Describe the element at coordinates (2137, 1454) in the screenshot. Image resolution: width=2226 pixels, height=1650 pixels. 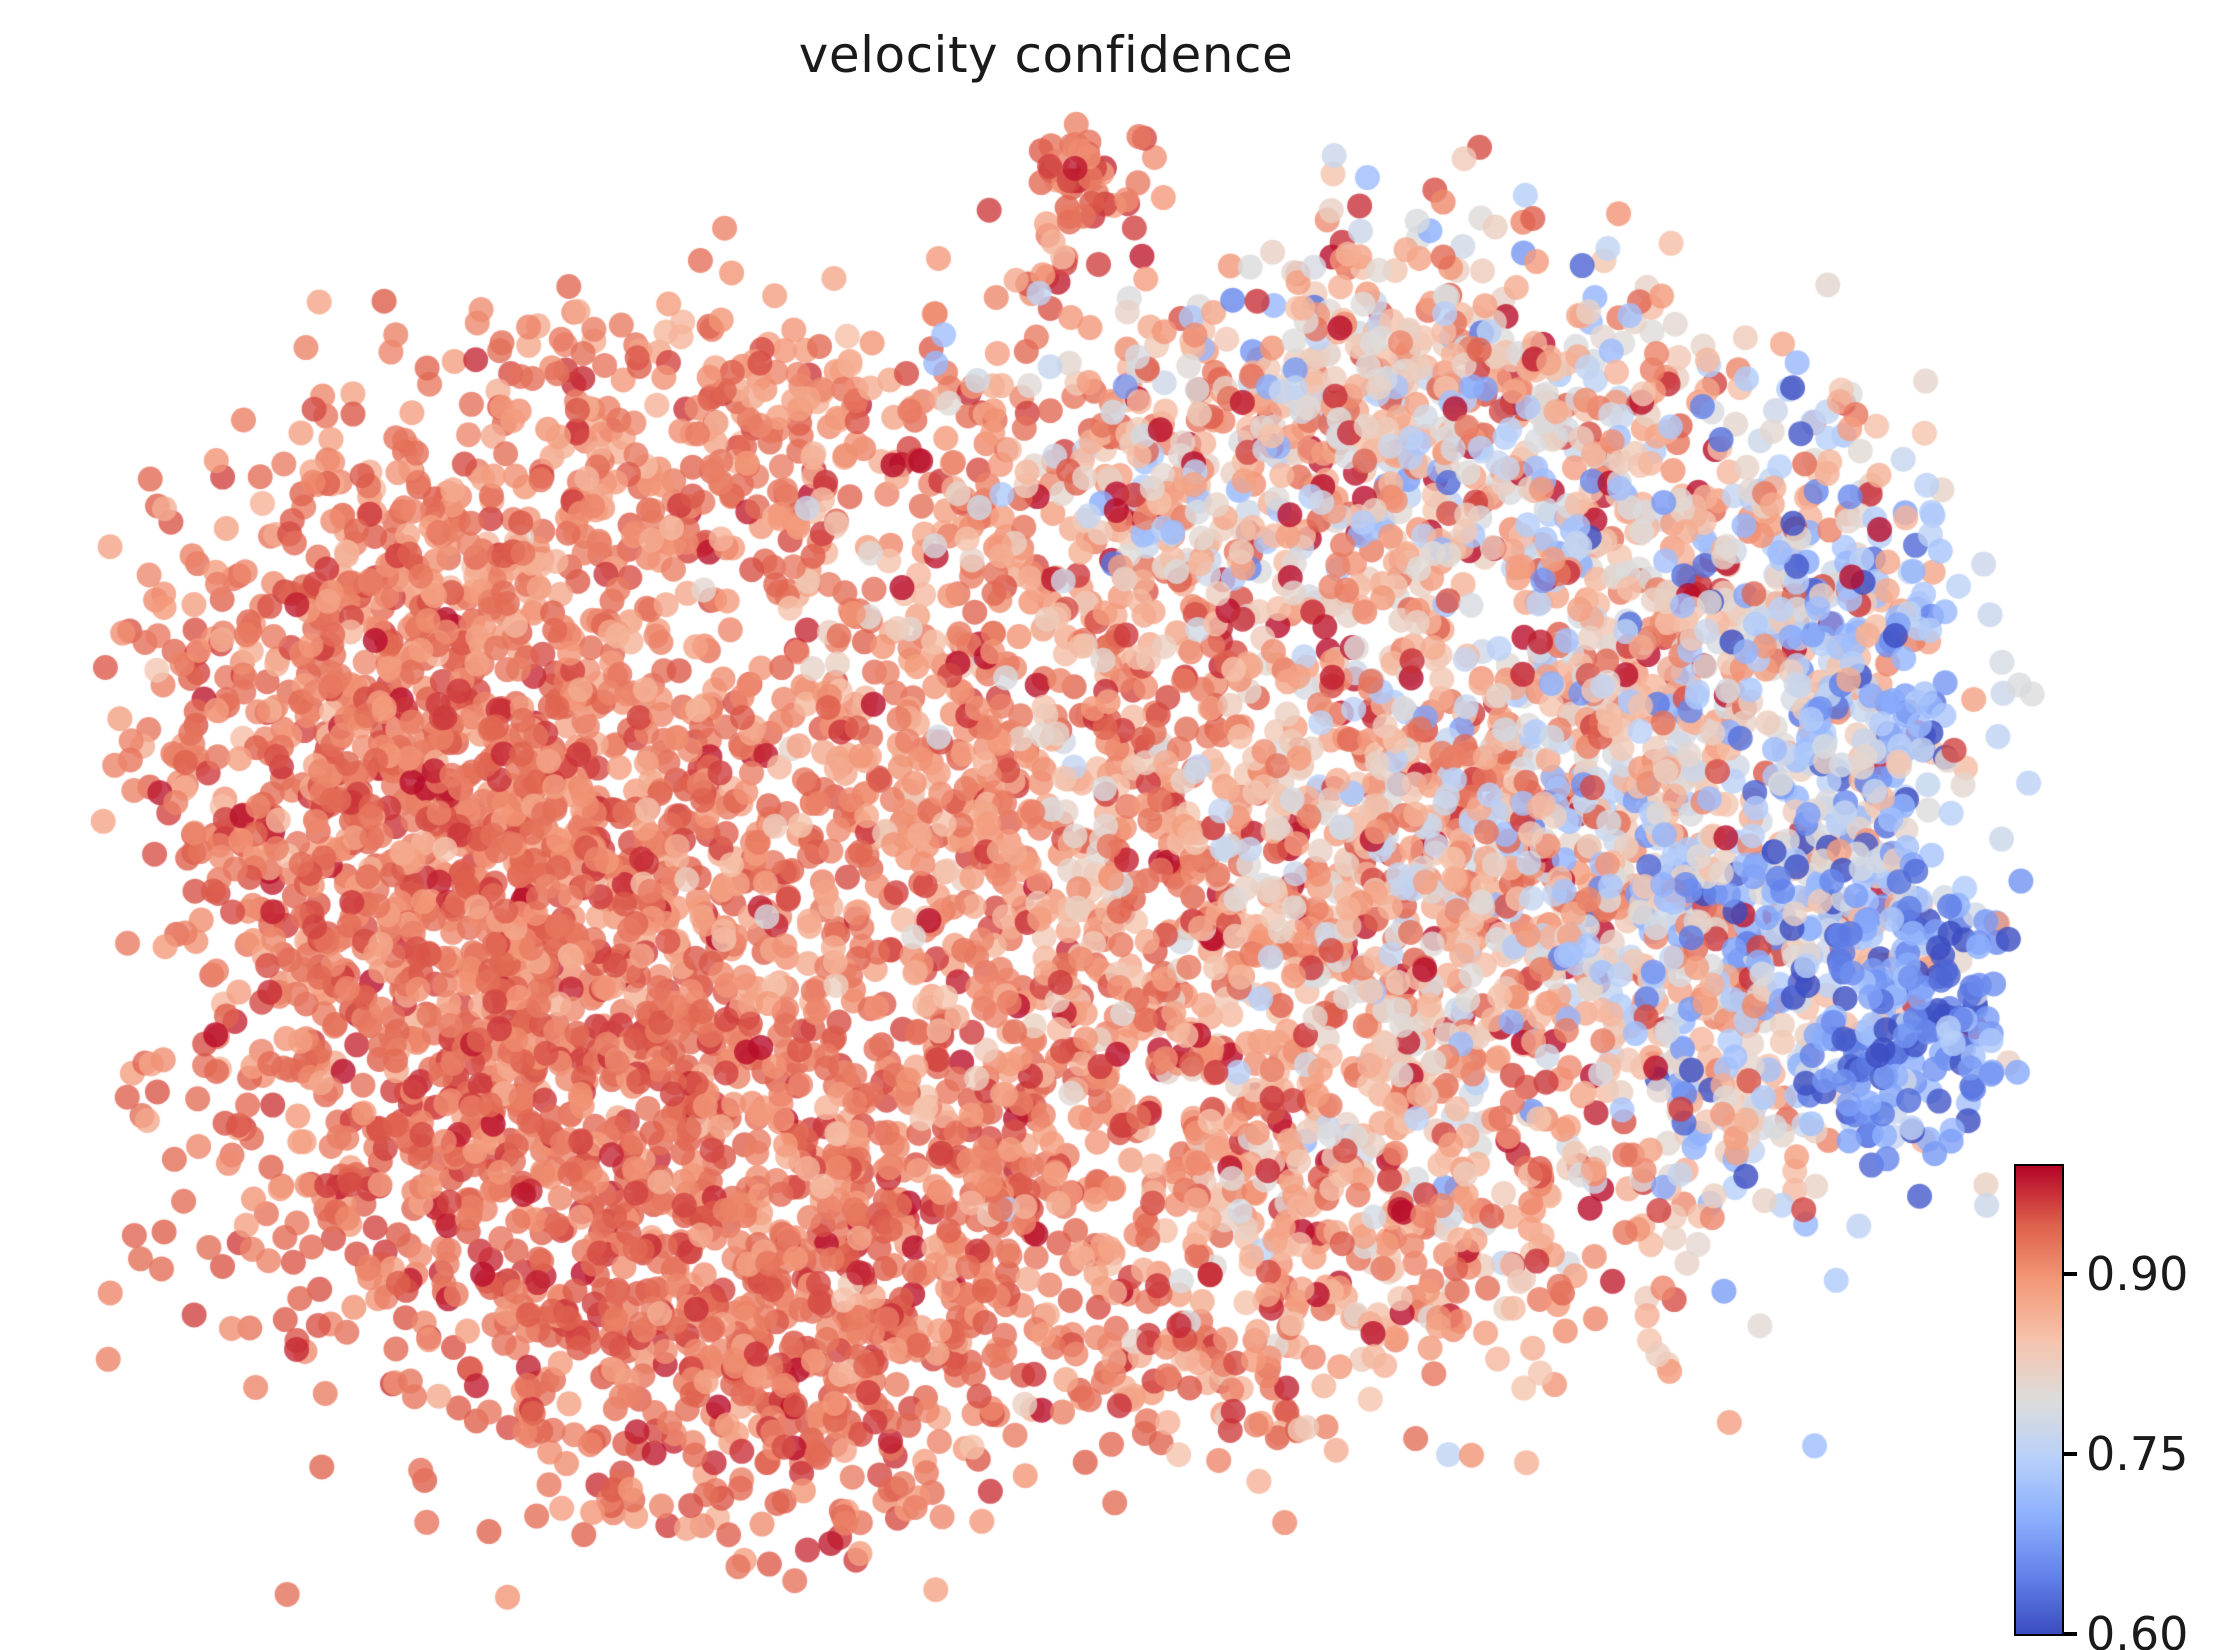
I see `colorbar-tick-label: 0.75` at that location.